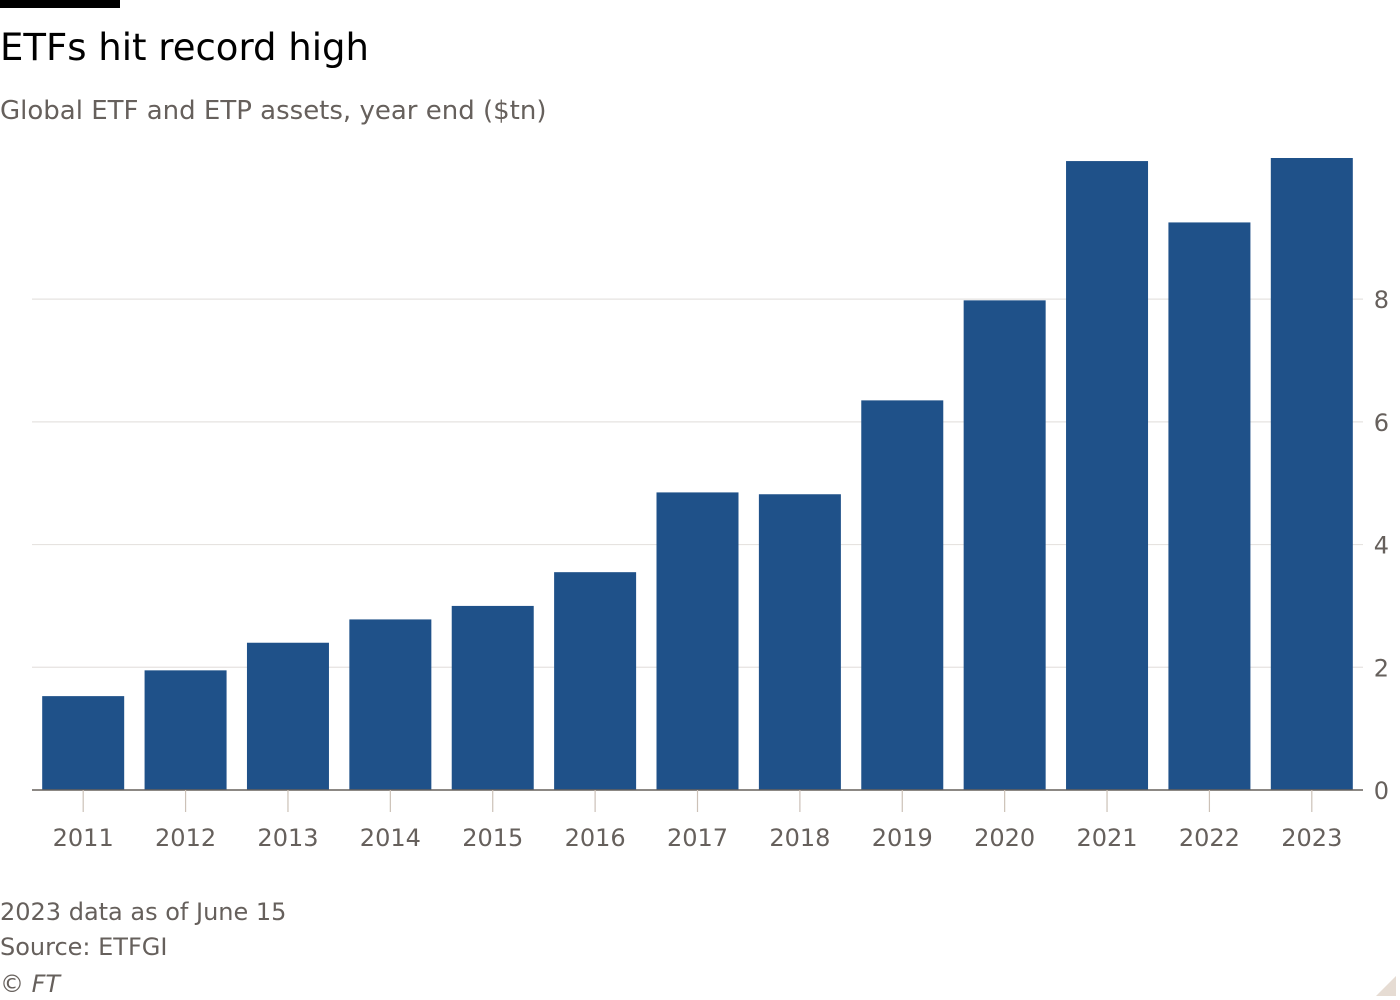  What do you see at coordinates (1106, 838) in the screenshot?
I see `x-tick-label: 2021` at bounding box center [1106, 838].